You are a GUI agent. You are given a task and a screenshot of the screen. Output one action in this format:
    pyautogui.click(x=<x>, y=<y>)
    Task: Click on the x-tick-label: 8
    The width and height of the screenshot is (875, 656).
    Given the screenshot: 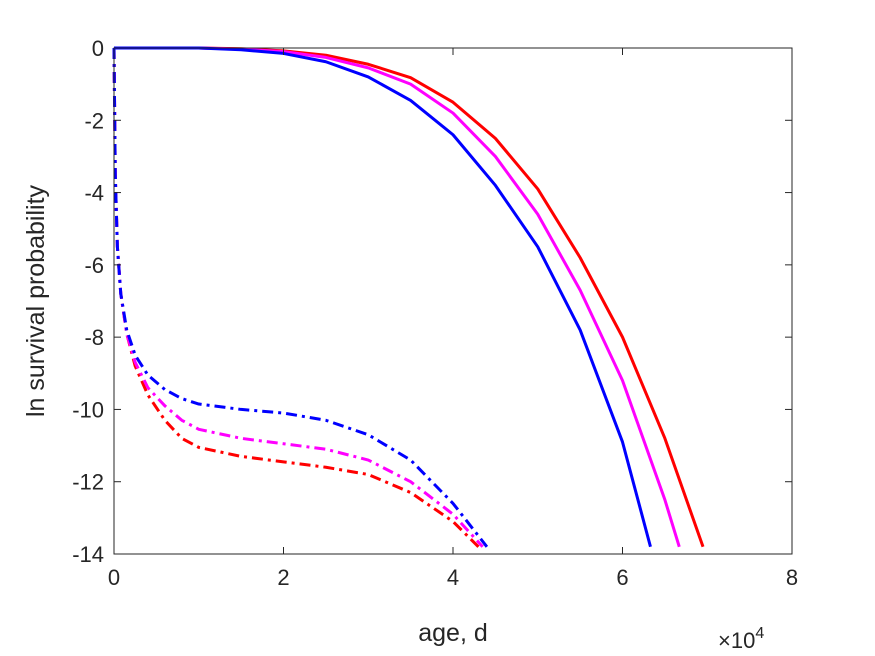 What is the action you would take?
    pyautogui.click(x=792, y=577)
    